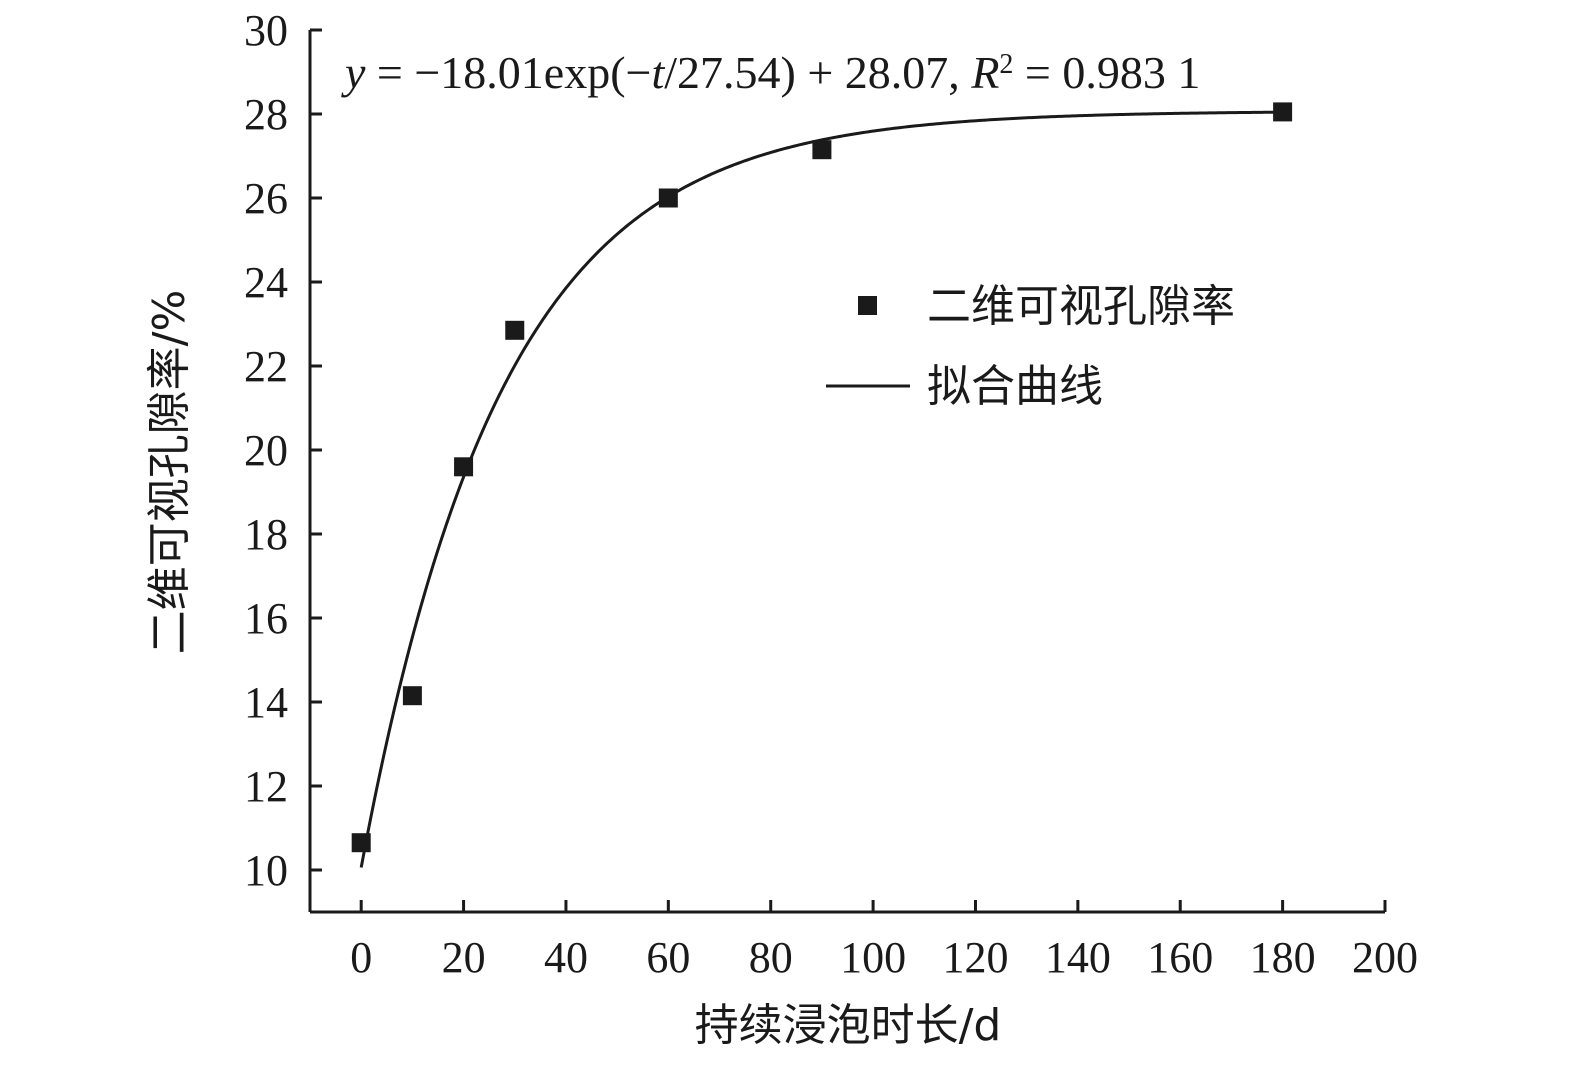 The height and width of the screenshot is (1065, 1575). Describe the element at coordinates (867, 305) in the screenshot. I see `legend-marker-square` at that location.